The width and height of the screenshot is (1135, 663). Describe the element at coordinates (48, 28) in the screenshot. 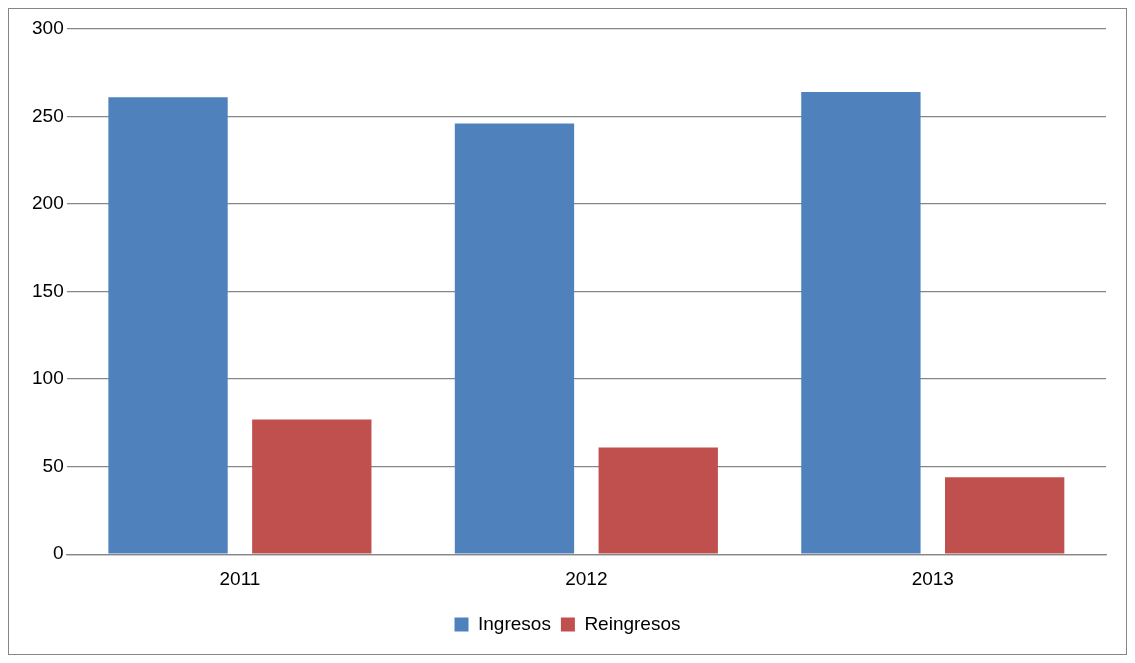

I see `y-tick-label: 300` at that location.